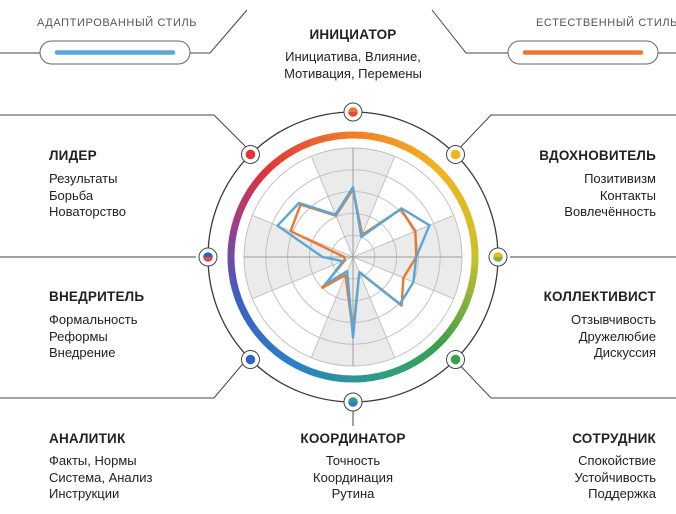 Image resolution: width=676 pixels, height=514 pixels. Describe the element at coordinates (97, 296) in the screenshot. I see `segment-title-implementer: ВНЕДРИТЕЛЬ` at that location.